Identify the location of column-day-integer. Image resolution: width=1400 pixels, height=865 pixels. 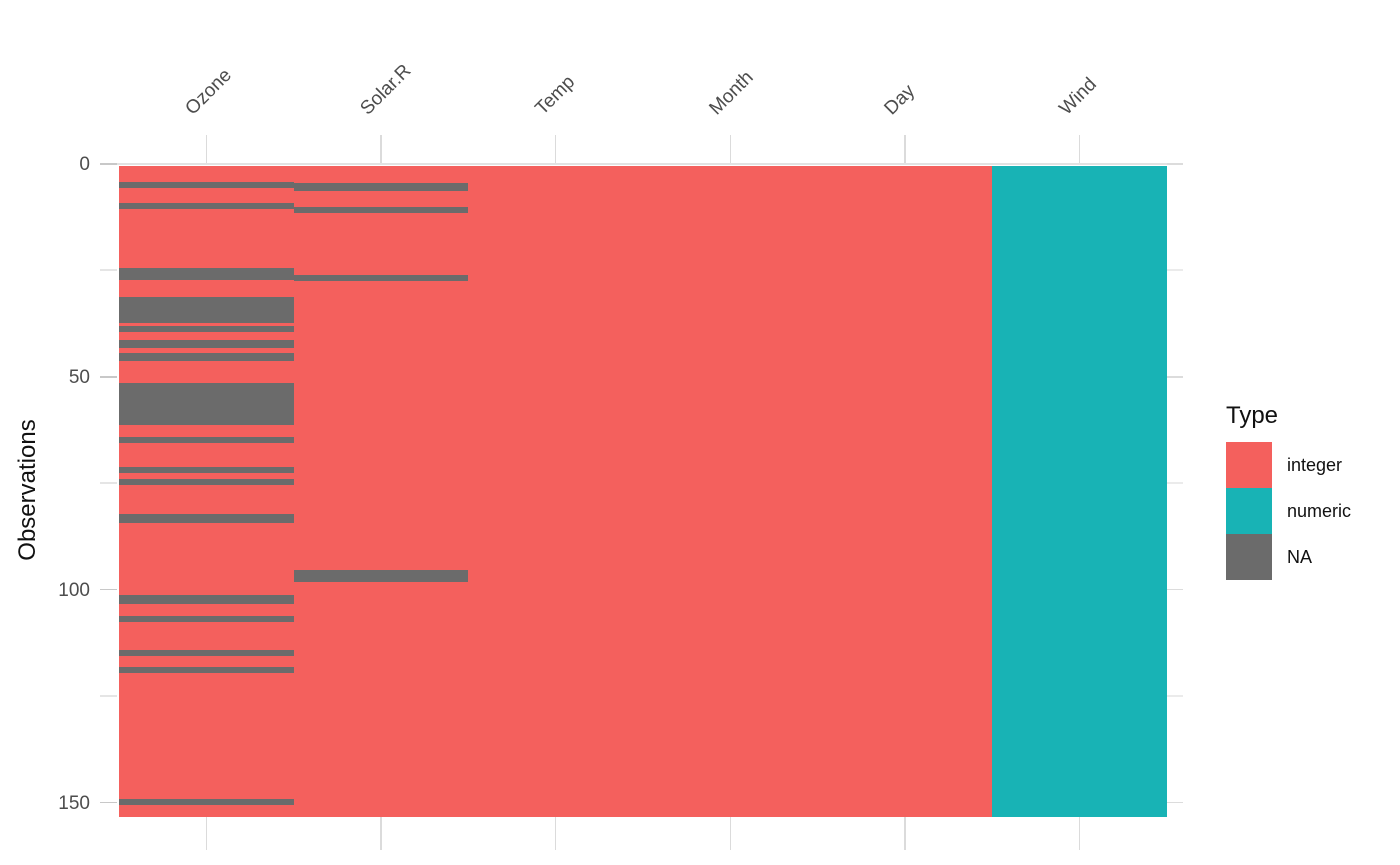
(905, 491).